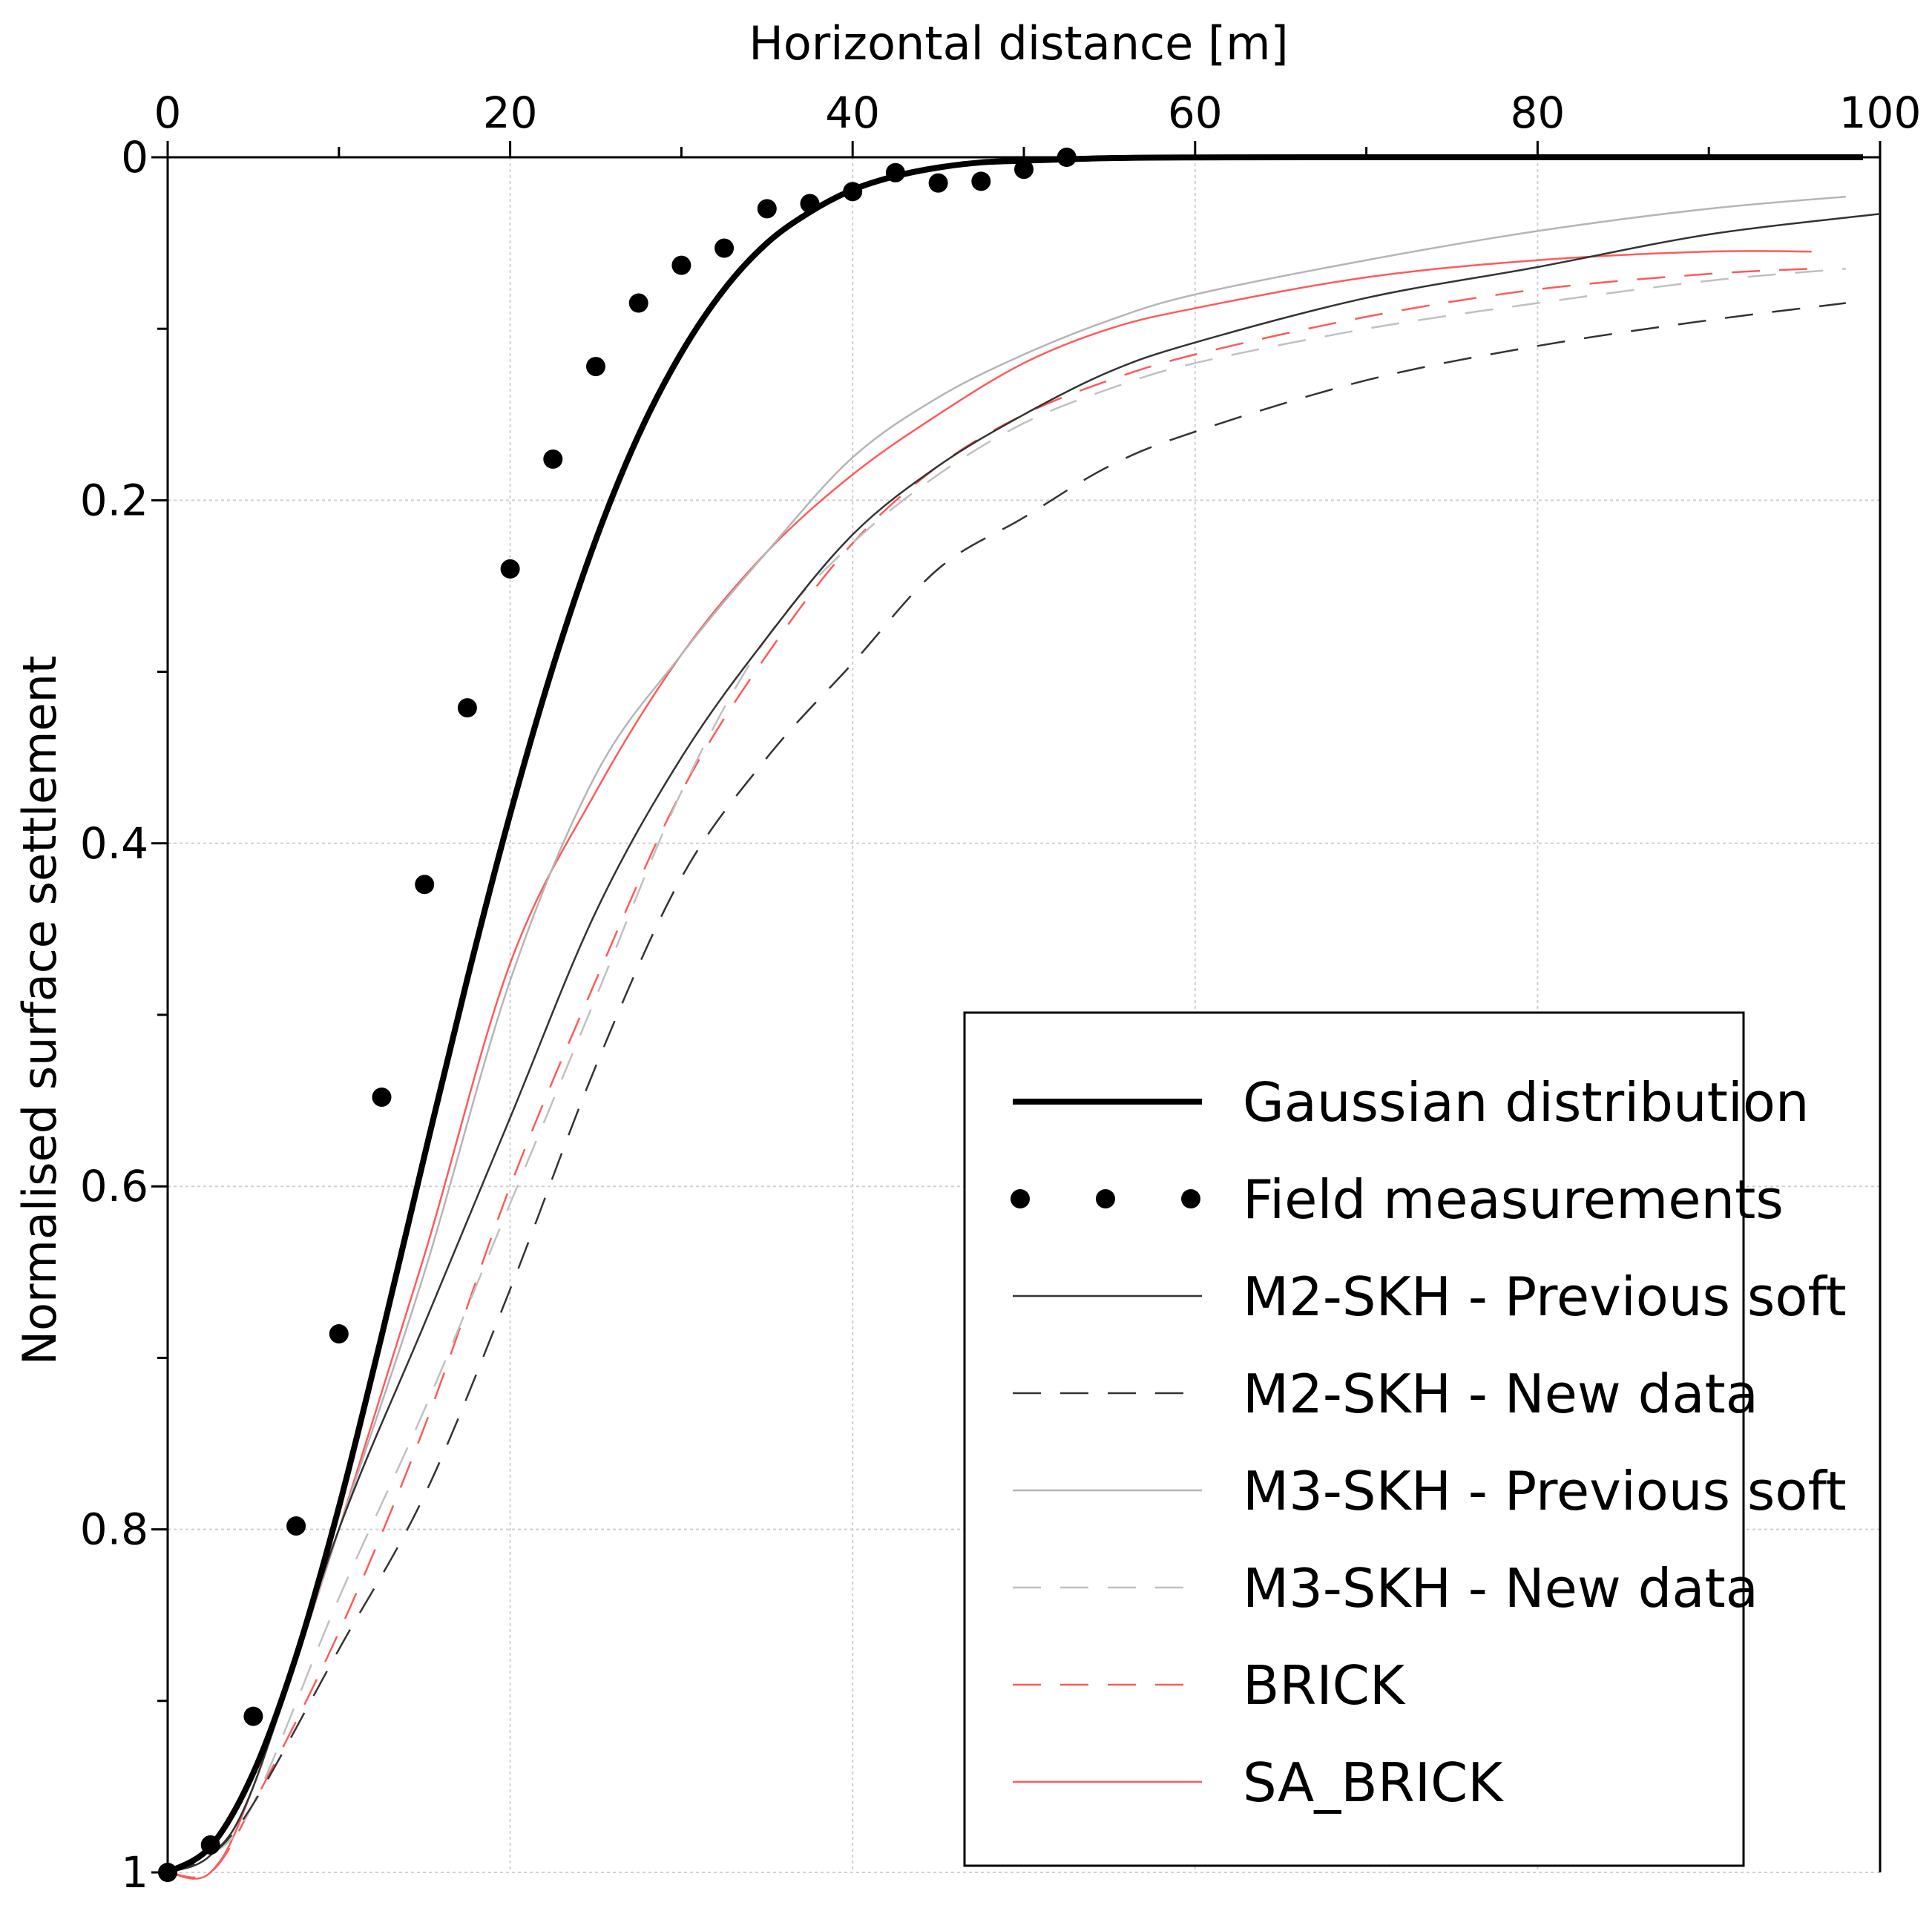  Describe the element at coordinates (114, 843) in the screenshot. I see `y-tick-label: 0.4` at that location.